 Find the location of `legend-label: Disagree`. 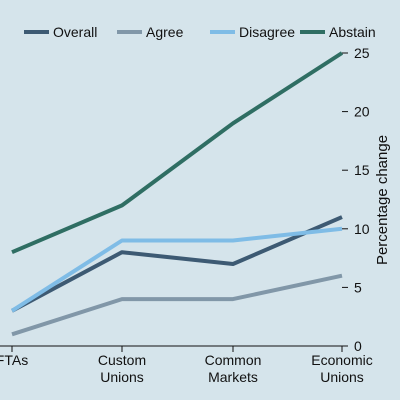

legend-label: Disagree is located at coordinates (267, 32).